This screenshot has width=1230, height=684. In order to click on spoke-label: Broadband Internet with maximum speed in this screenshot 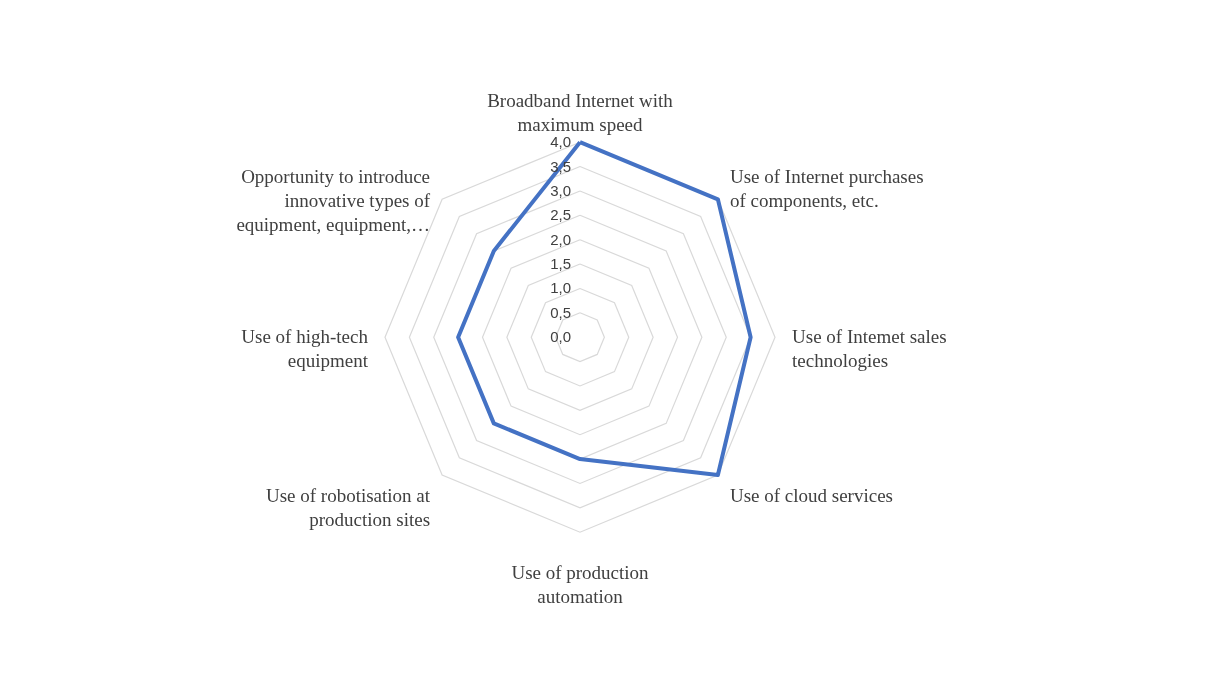, I will do `click(580, 112)`.